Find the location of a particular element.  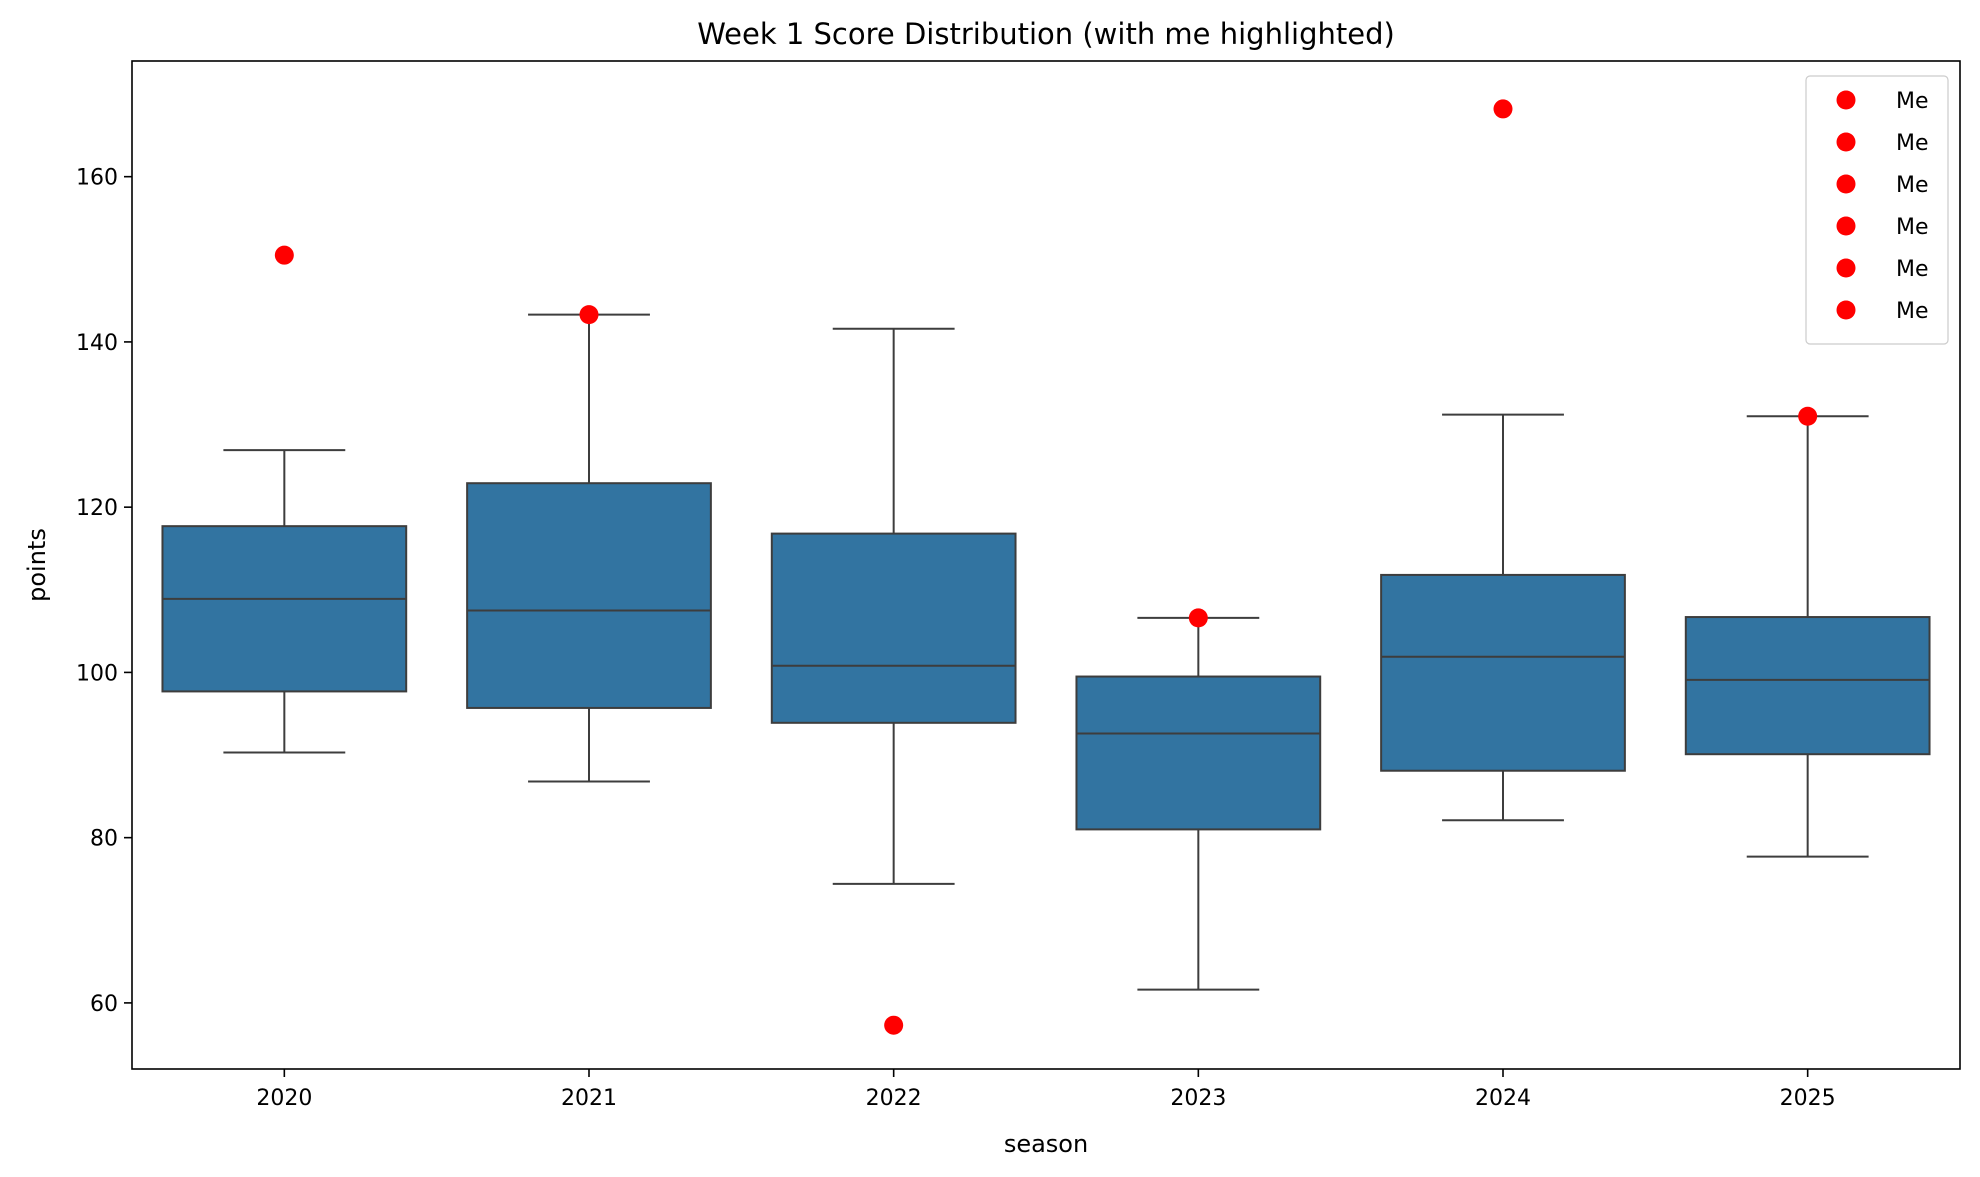

x-tick-label: 2021 is located at coordinates (589, 1098).